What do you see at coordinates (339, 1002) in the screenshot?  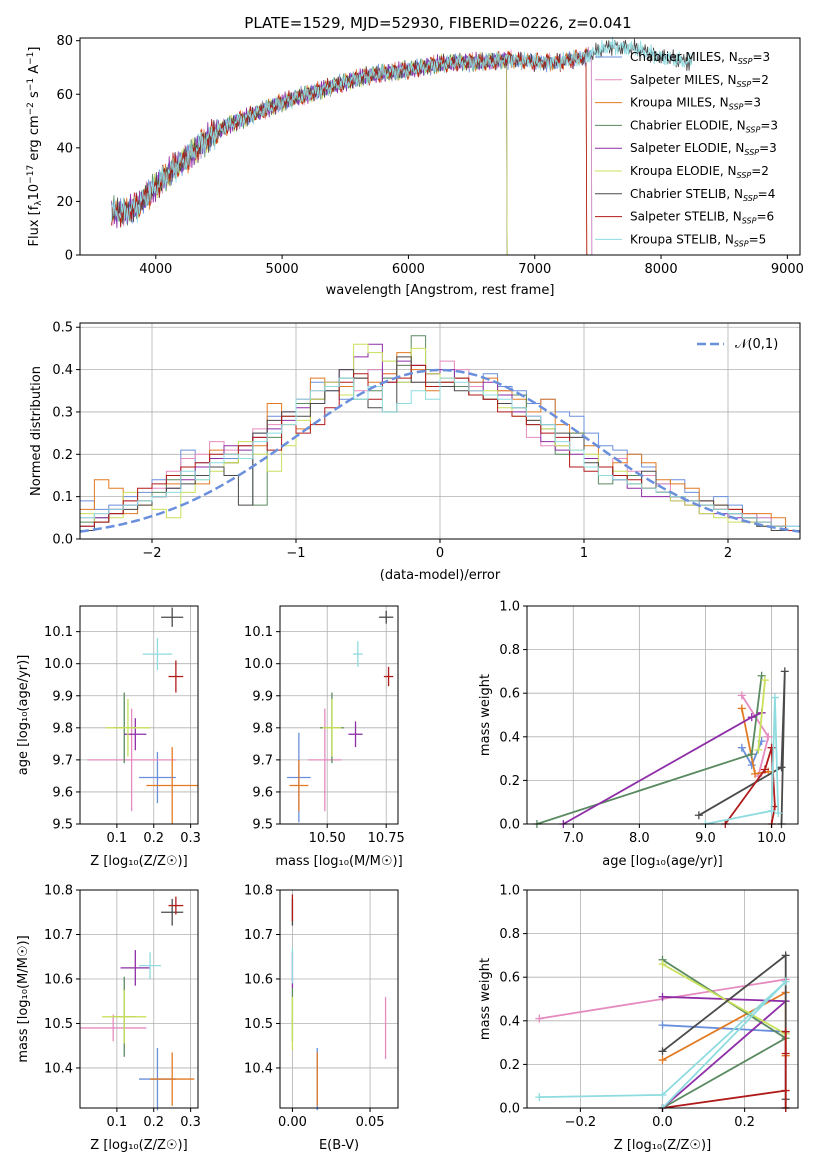 I see `mass-vs-ebv-points` at bounding box center [339, 1002].